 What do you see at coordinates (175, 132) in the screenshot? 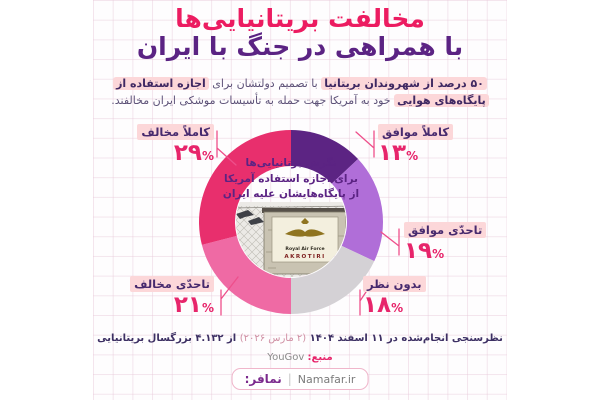
I see `callout-label: کاملاً مخالف` at bounding box center [175, 132].